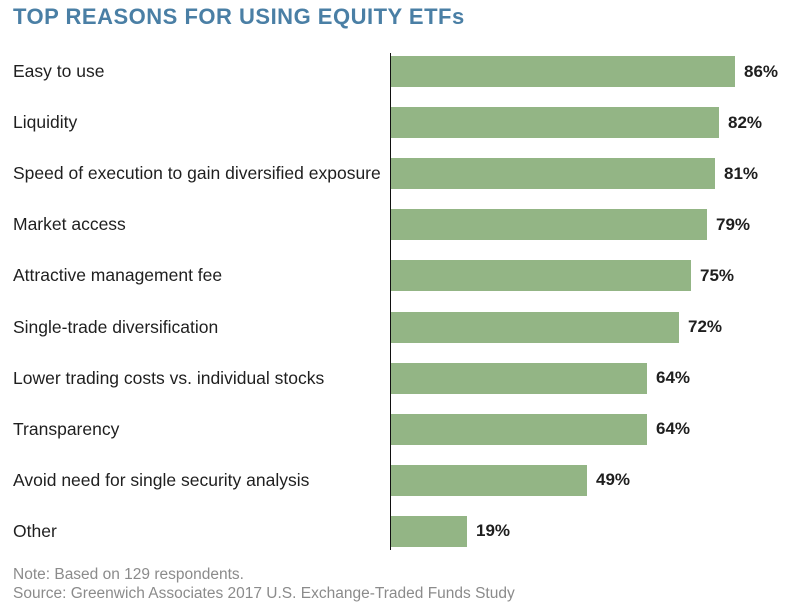 The image size is (796, 613). Describe the element at coordinates (59, 71) in the screenshot. I see `category-label: Easy to use` at that location.